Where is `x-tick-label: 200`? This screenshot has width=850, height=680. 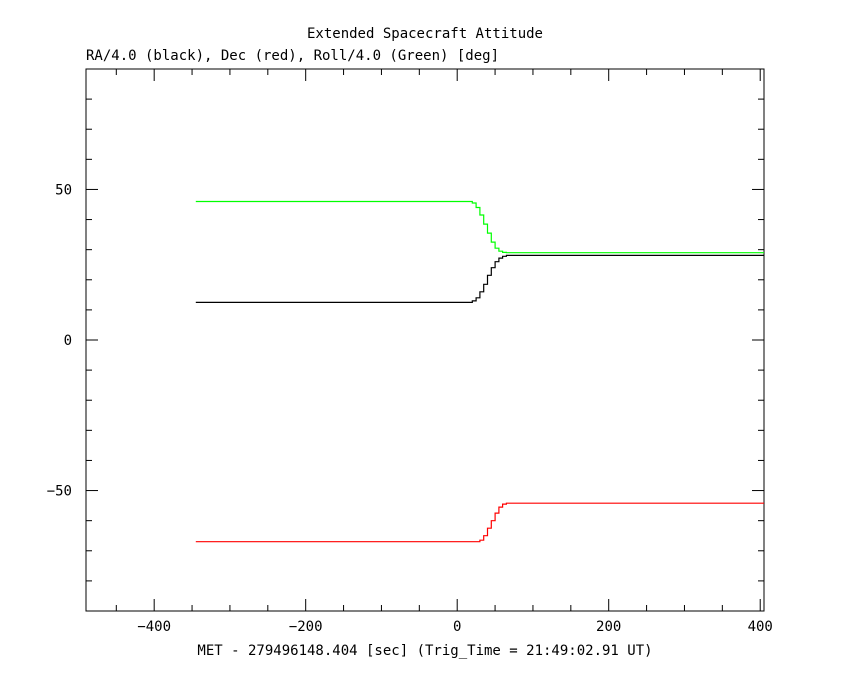 x-tick-label: 200 is located at coordinates (608, 627).